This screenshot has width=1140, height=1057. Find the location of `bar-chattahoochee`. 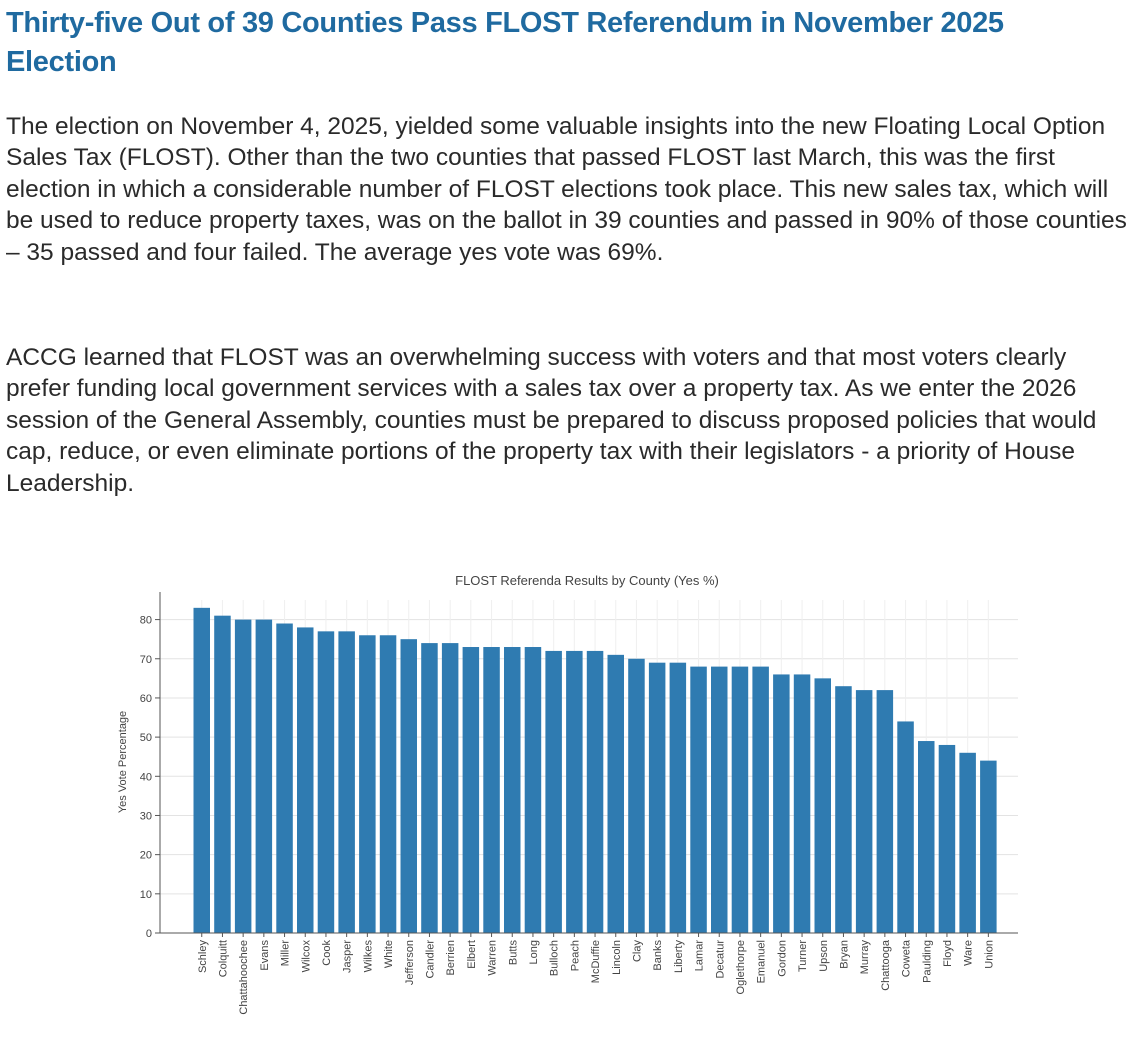

bar-chattahoochee is located at coordinates (243, 776).